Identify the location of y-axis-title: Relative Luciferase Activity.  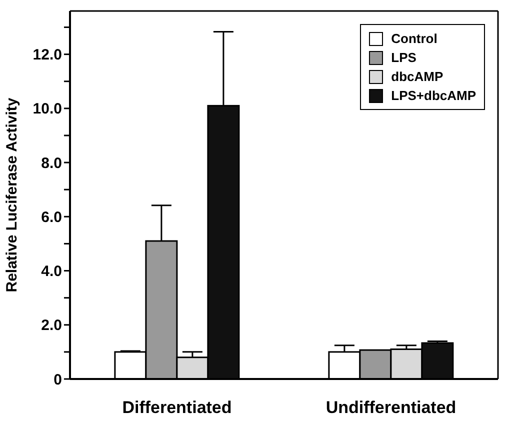
(11, 194).